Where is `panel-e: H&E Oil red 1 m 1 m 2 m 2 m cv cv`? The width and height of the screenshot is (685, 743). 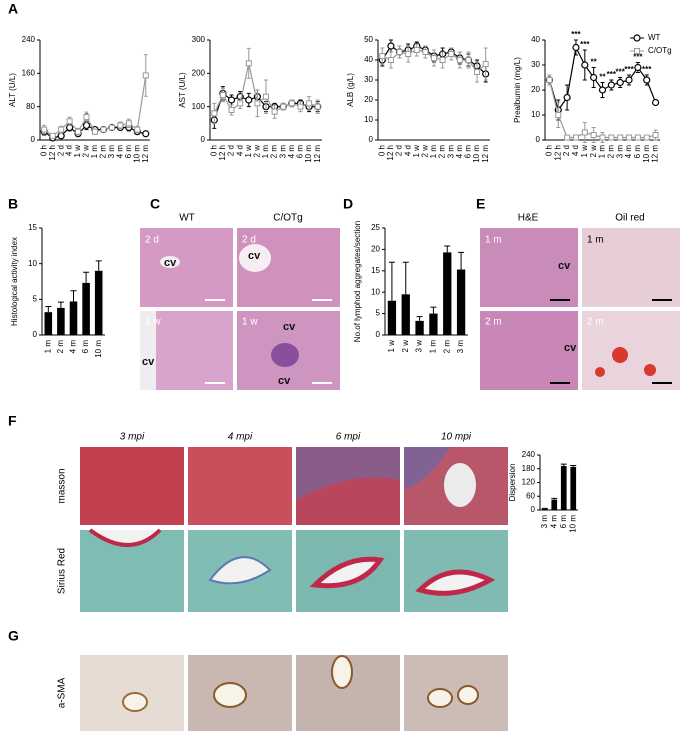 panel-e: H&E Oil red 1 m 1 m 2 m 2 m cv cv is located at coordinates (580, 301).